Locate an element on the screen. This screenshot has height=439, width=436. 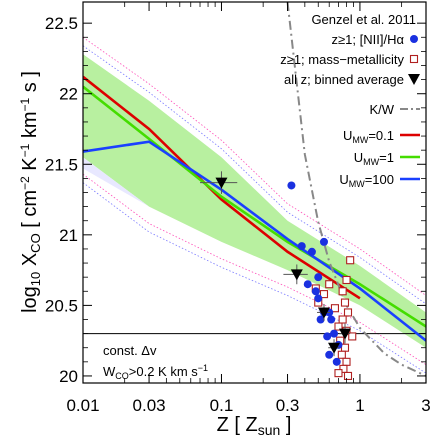
x-tick-label: 1 is located at coordinates (359, 405).